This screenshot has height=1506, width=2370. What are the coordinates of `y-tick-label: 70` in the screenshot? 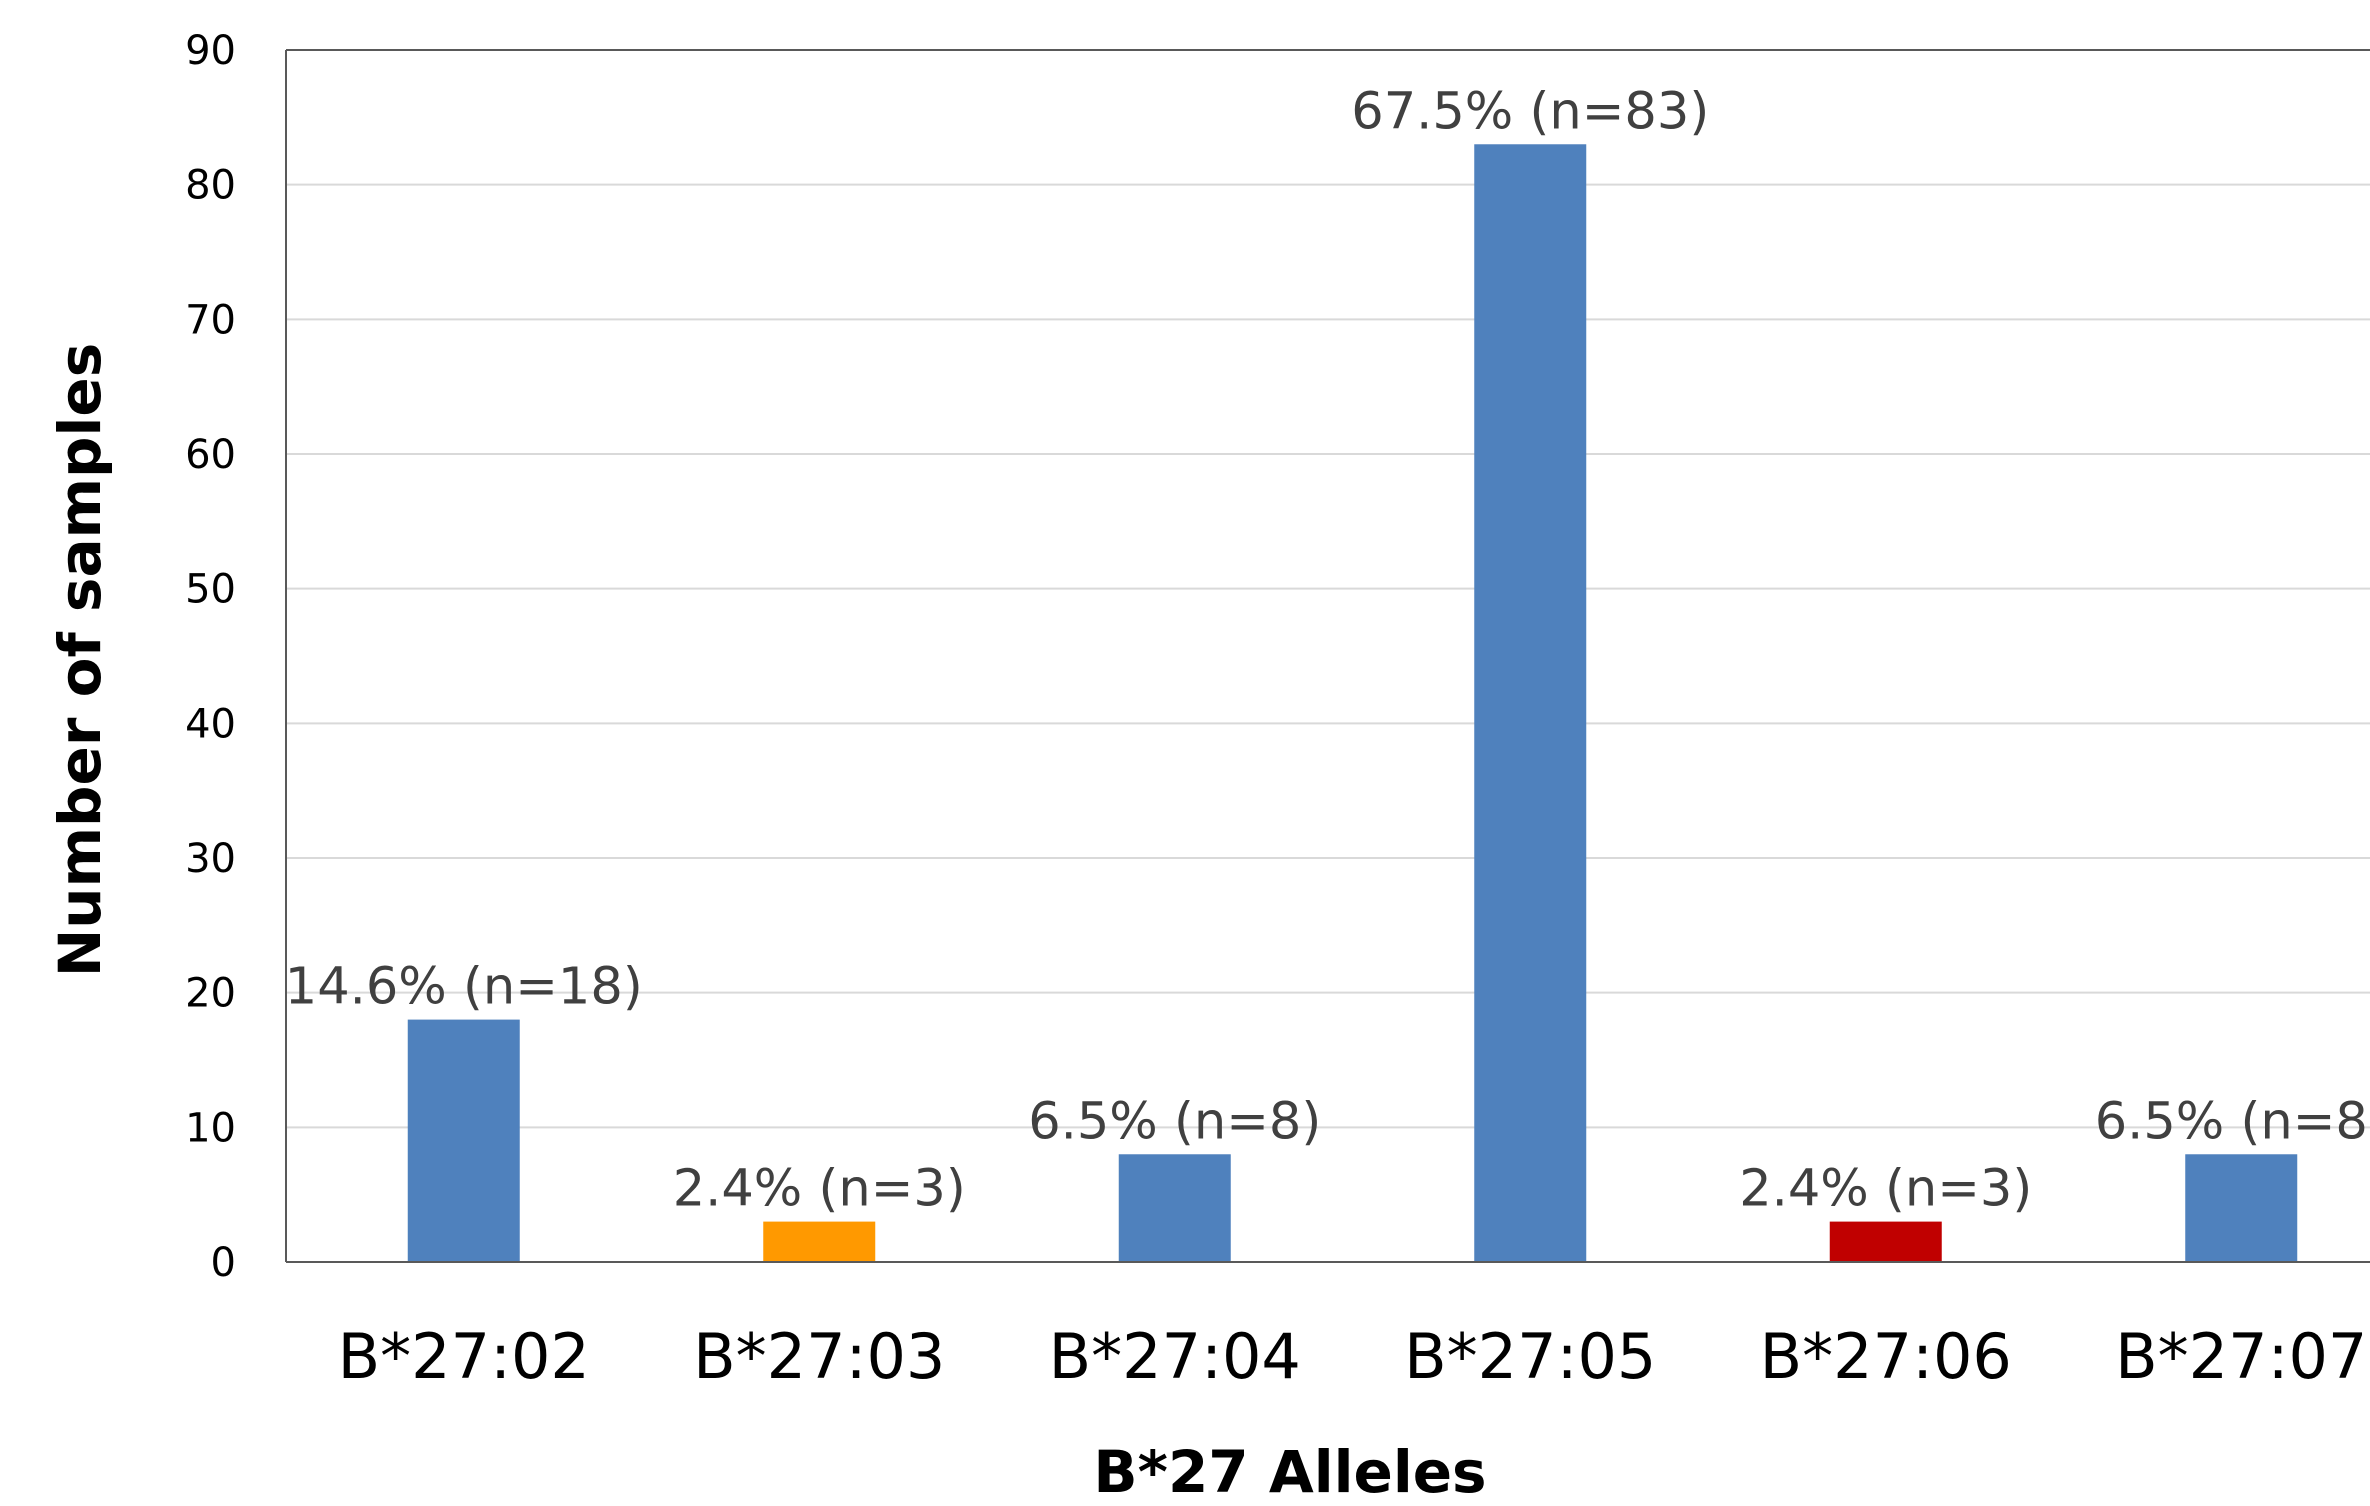 It's located at (210, 320).